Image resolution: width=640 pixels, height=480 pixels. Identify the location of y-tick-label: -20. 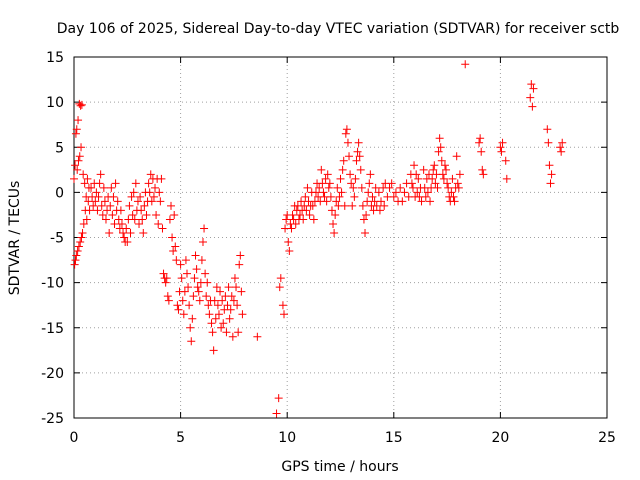
(52, 374).